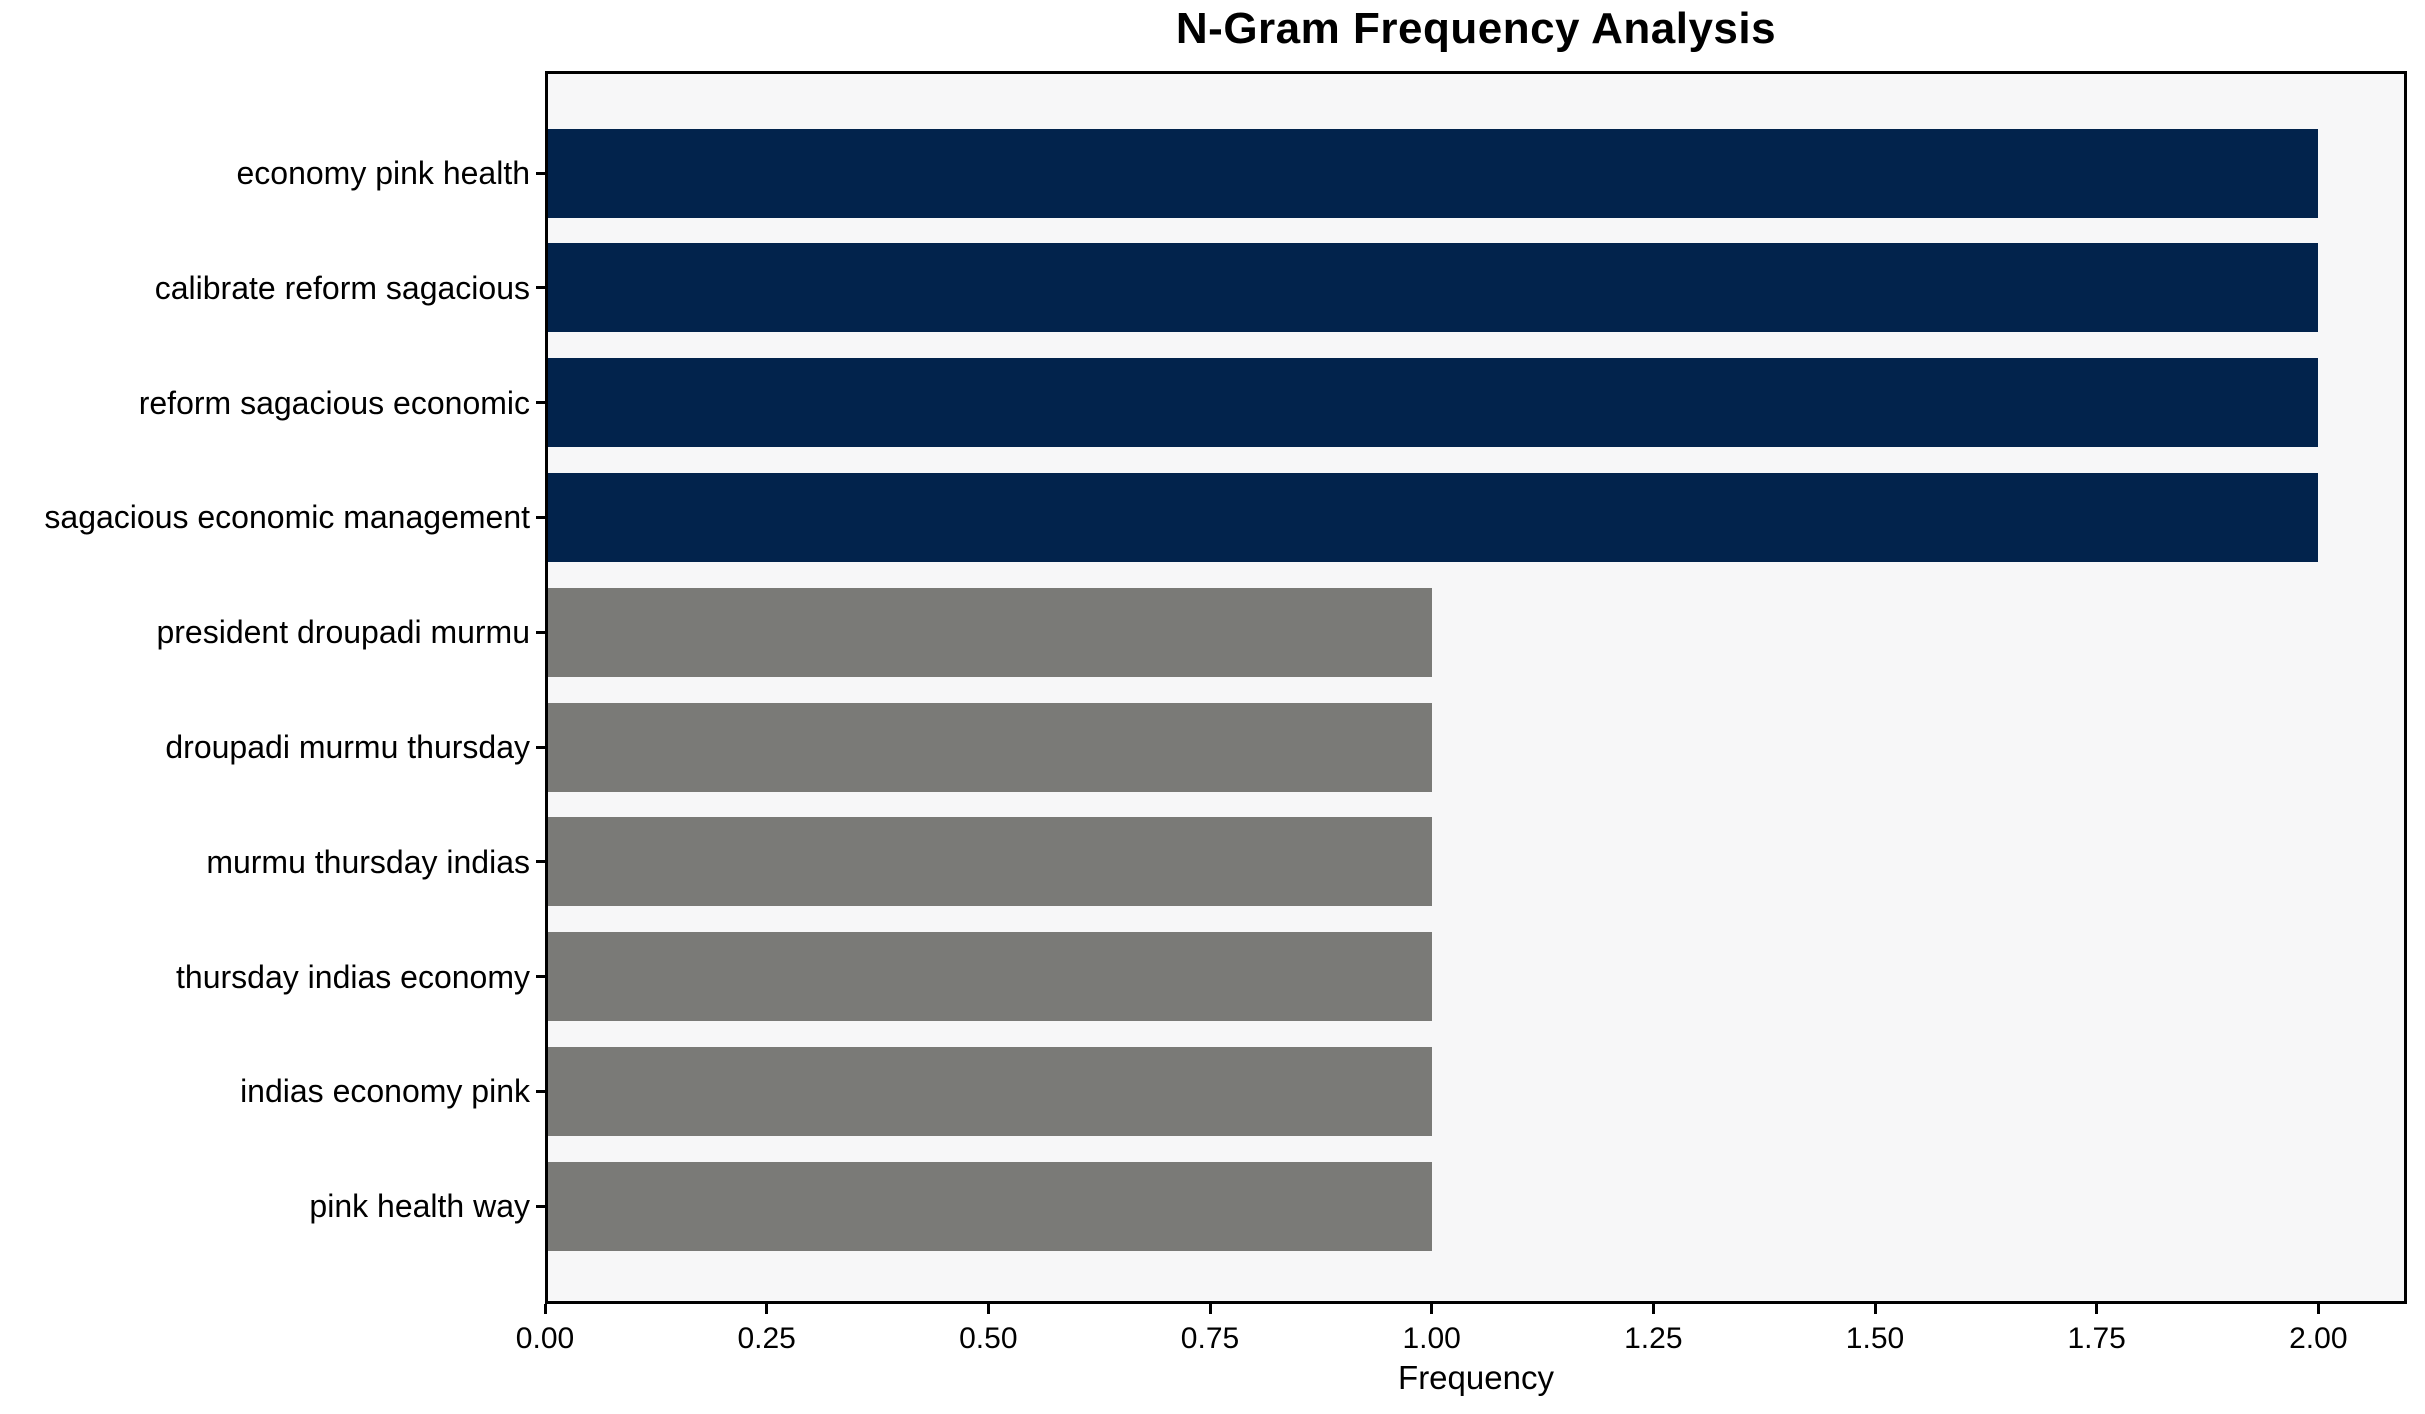 This screenshot has width=2425, height=1414. I want to click on y-axis-label: calibrate reform sagacious, so click(342, 287).